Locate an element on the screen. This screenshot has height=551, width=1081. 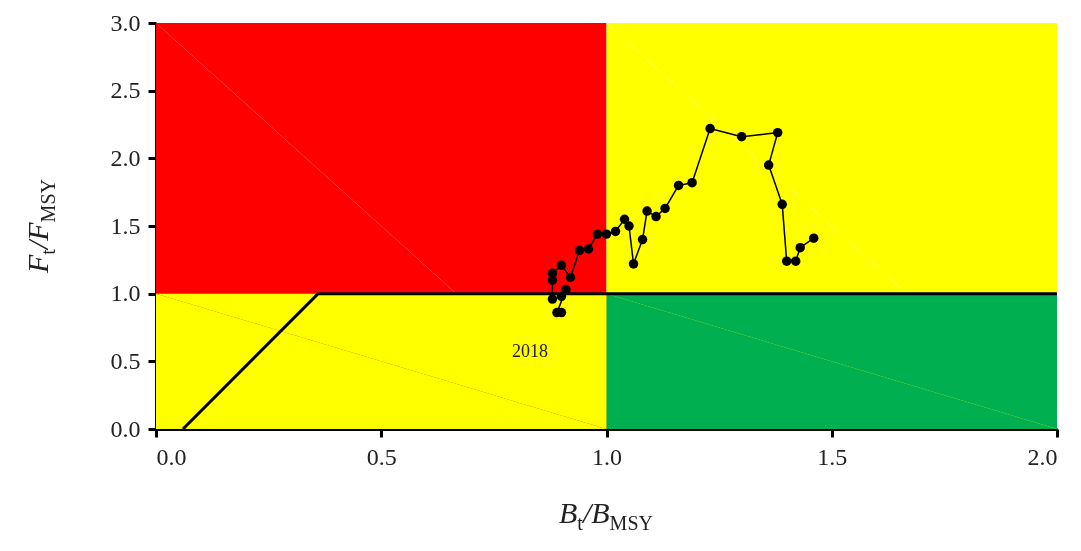
y-tick-label: 0.5 is located at coordinates (125, 360).